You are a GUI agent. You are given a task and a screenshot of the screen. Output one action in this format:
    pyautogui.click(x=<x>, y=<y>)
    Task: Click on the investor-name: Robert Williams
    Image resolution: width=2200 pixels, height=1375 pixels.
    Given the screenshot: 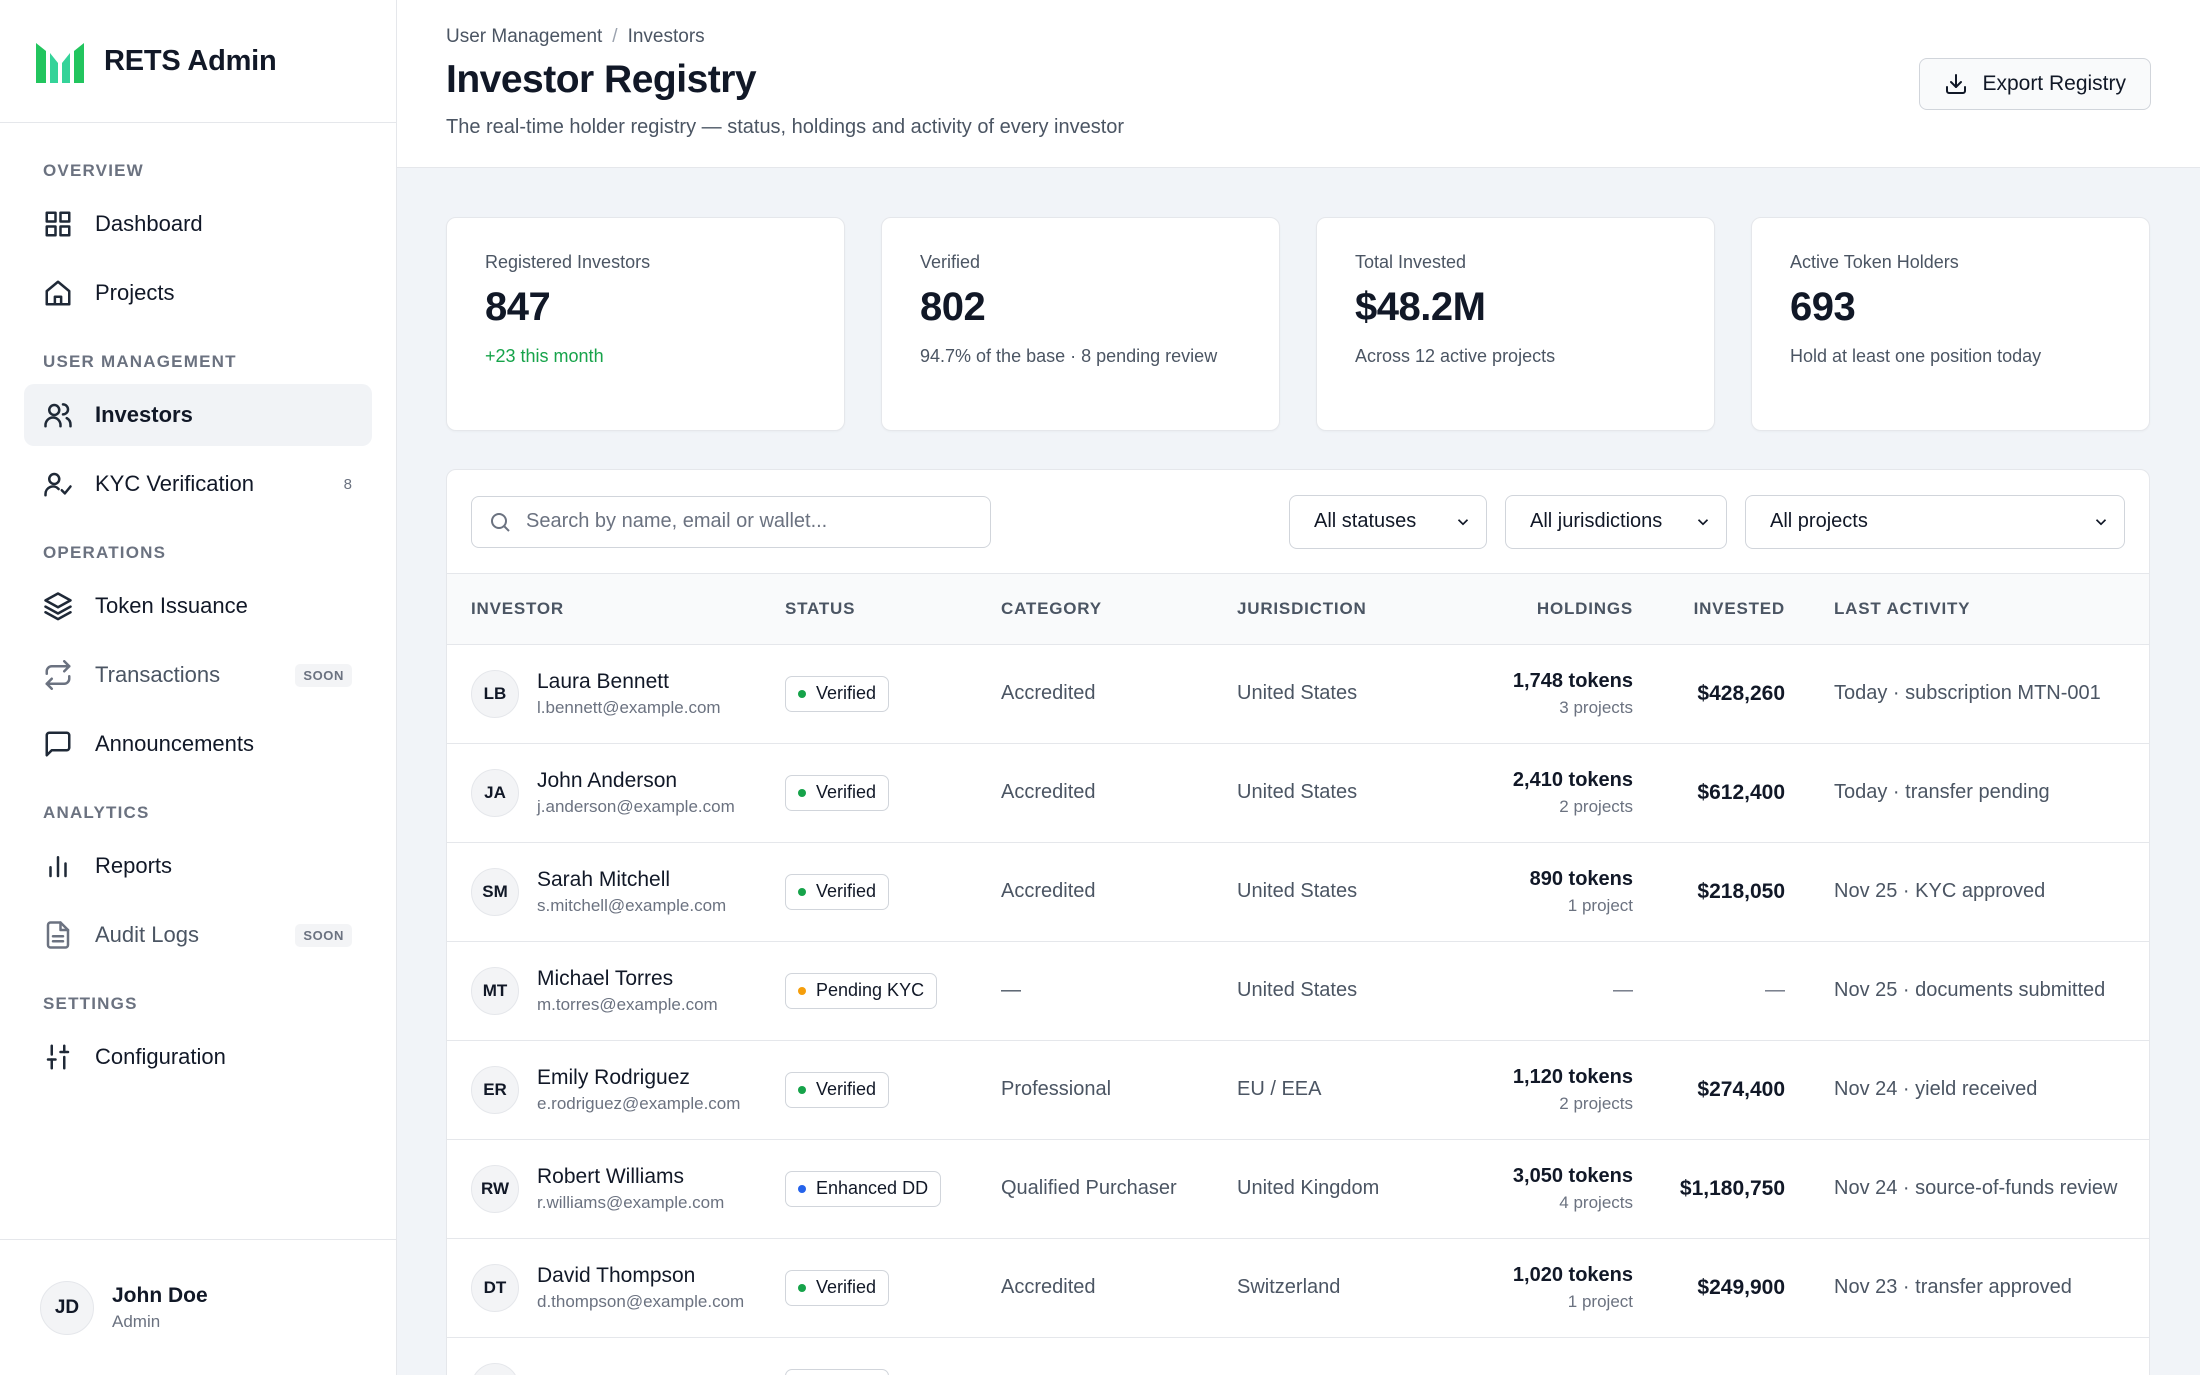 What is the action you would take?
    pyautogui.click(x=611, y=1176)
    